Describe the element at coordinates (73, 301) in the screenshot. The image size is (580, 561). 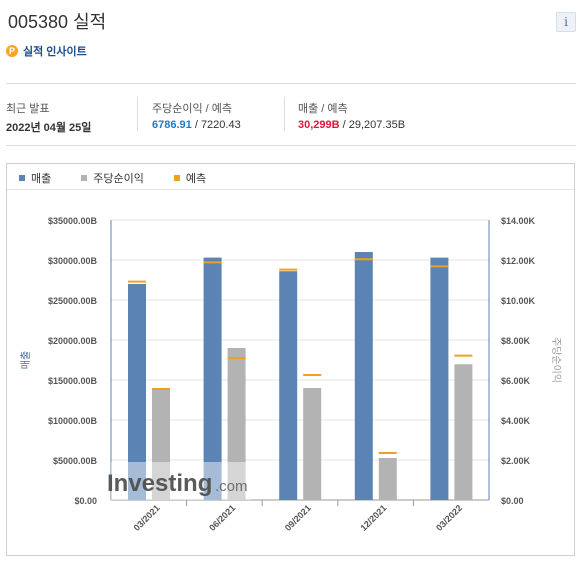
I see `y-tick-label-left: $25000.00B` at that location.